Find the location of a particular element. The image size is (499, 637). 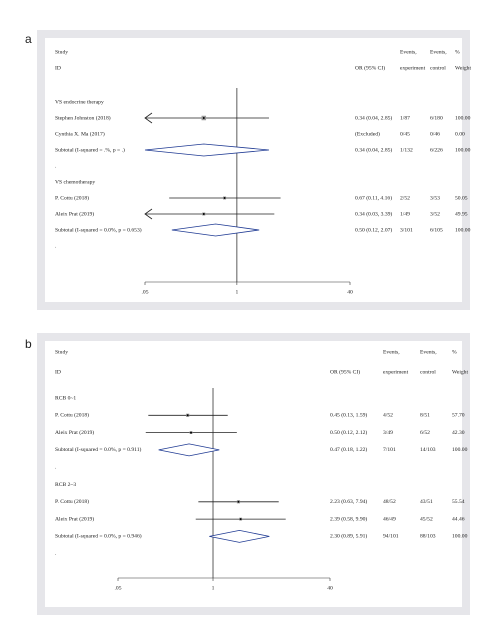

ci-label: 0.67 (0.11, 4.16) is located at coordinates (373, 197).